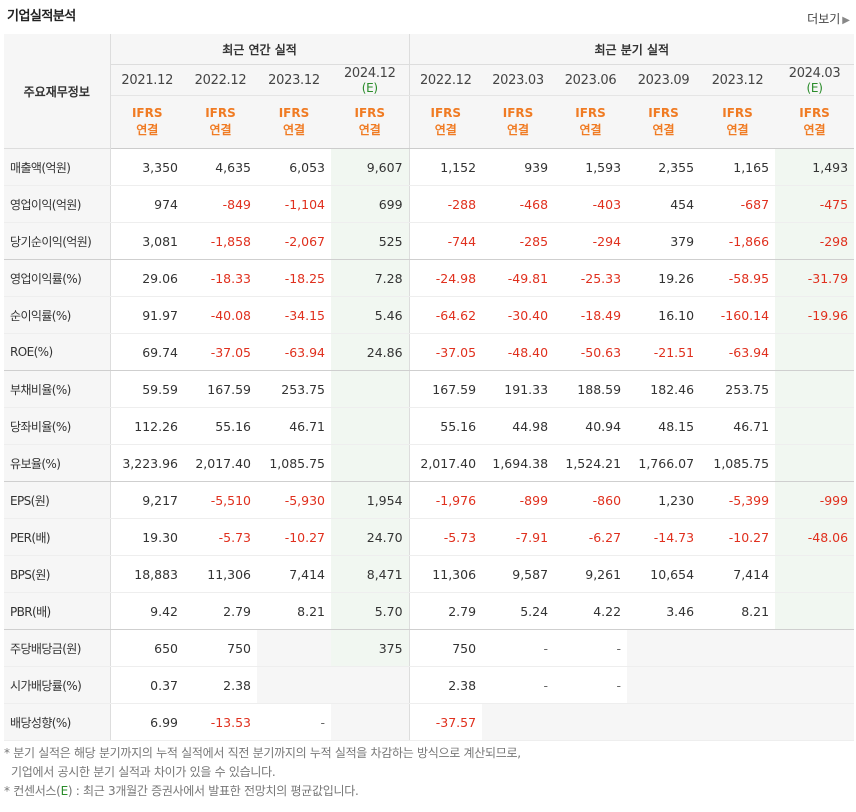 The height and width of the screenshot is (812, 856). I want to click on table-cell: -21.51, so click(664, 352).